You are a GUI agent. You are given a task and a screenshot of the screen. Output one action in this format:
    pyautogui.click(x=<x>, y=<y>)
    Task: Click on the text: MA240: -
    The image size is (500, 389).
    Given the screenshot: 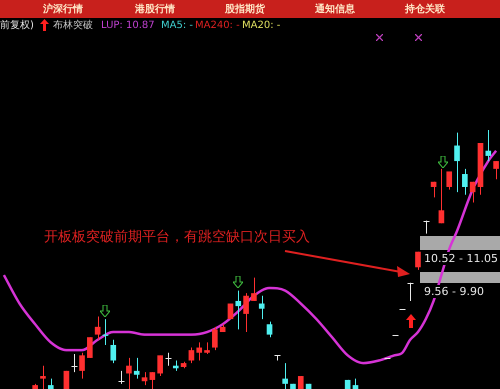 What is the action you would take?
    pyautogui.click(x=217, y=25)
    